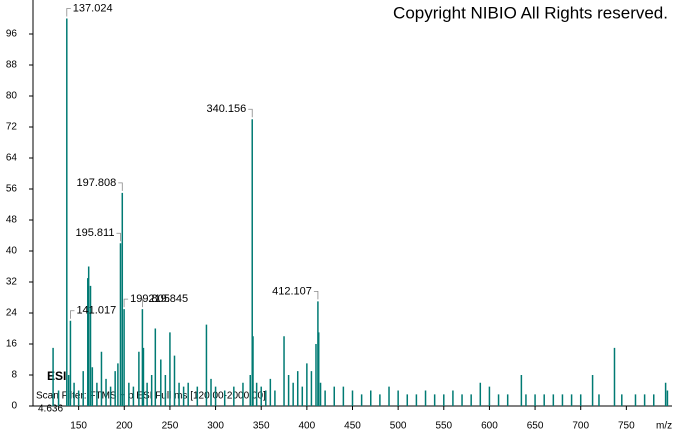 This screenshot has height=434, width=674. Describe the element at coordinates (398, 426) in the screenshot. I see `x-tick-label: 500` at that location.